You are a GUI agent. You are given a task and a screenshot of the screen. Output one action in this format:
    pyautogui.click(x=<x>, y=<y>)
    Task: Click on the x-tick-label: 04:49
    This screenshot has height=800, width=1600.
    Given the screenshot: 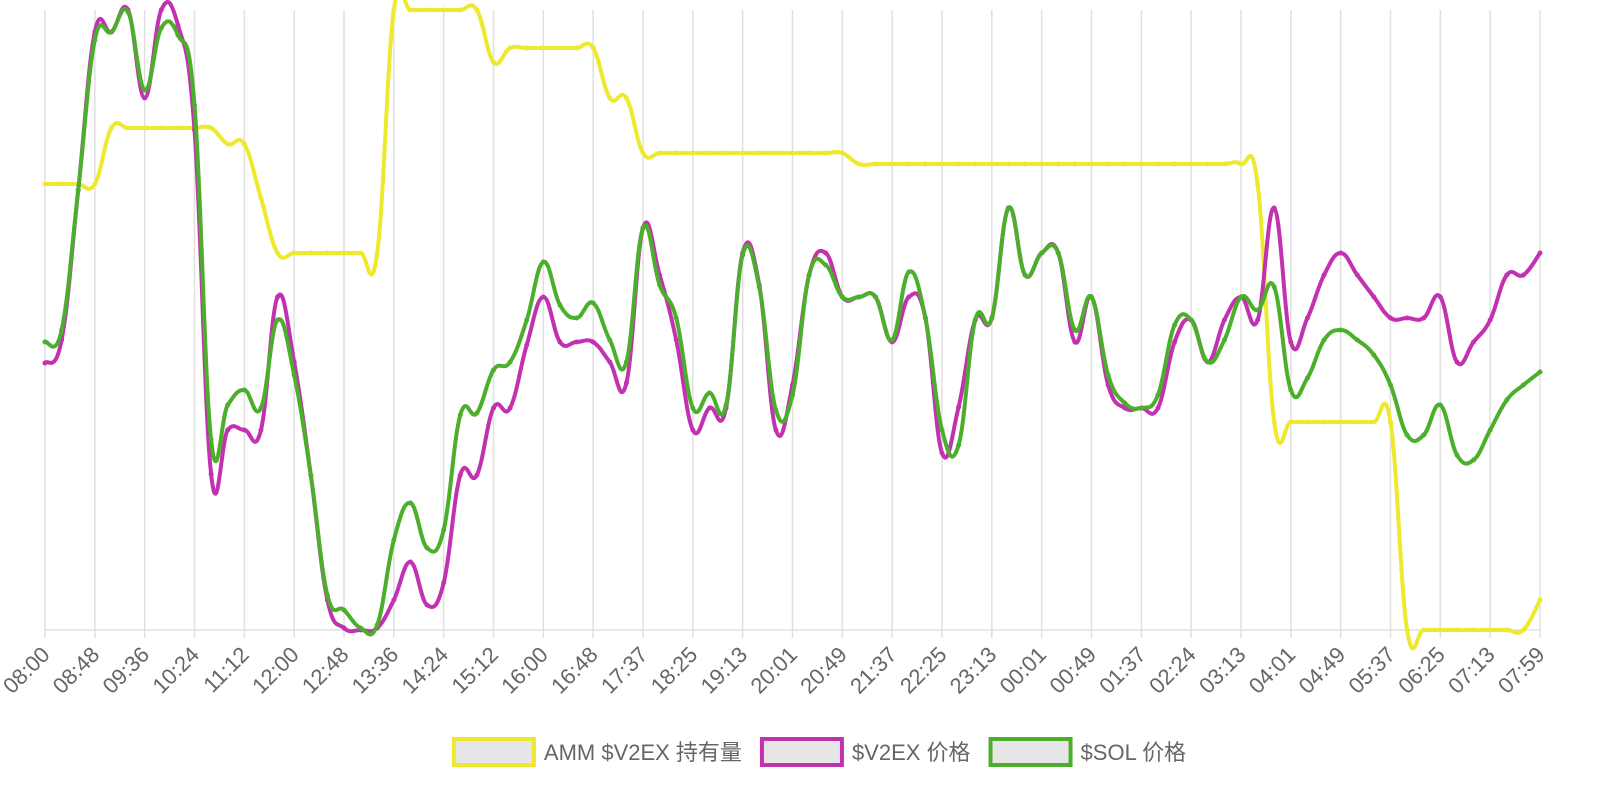 What is the action you would take?
    pyautogui.click(x=1322, y=670)
    